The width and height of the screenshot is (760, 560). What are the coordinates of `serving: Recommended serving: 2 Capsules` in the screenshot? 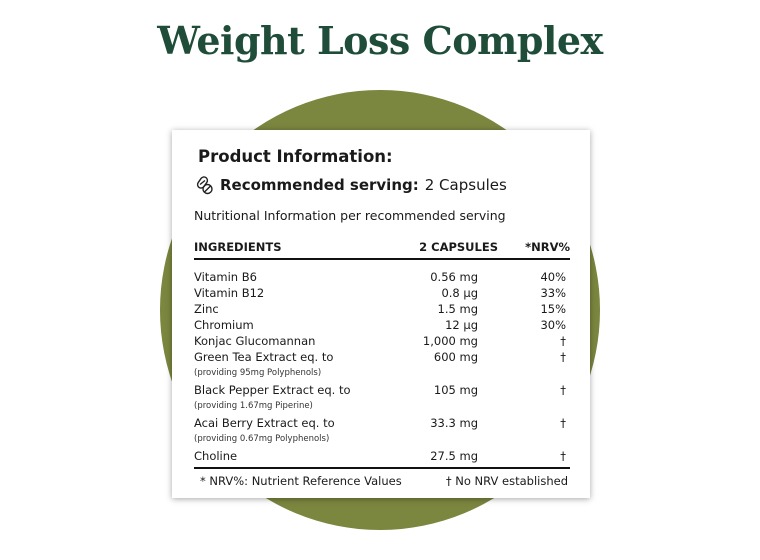 It's located at (350, 185).